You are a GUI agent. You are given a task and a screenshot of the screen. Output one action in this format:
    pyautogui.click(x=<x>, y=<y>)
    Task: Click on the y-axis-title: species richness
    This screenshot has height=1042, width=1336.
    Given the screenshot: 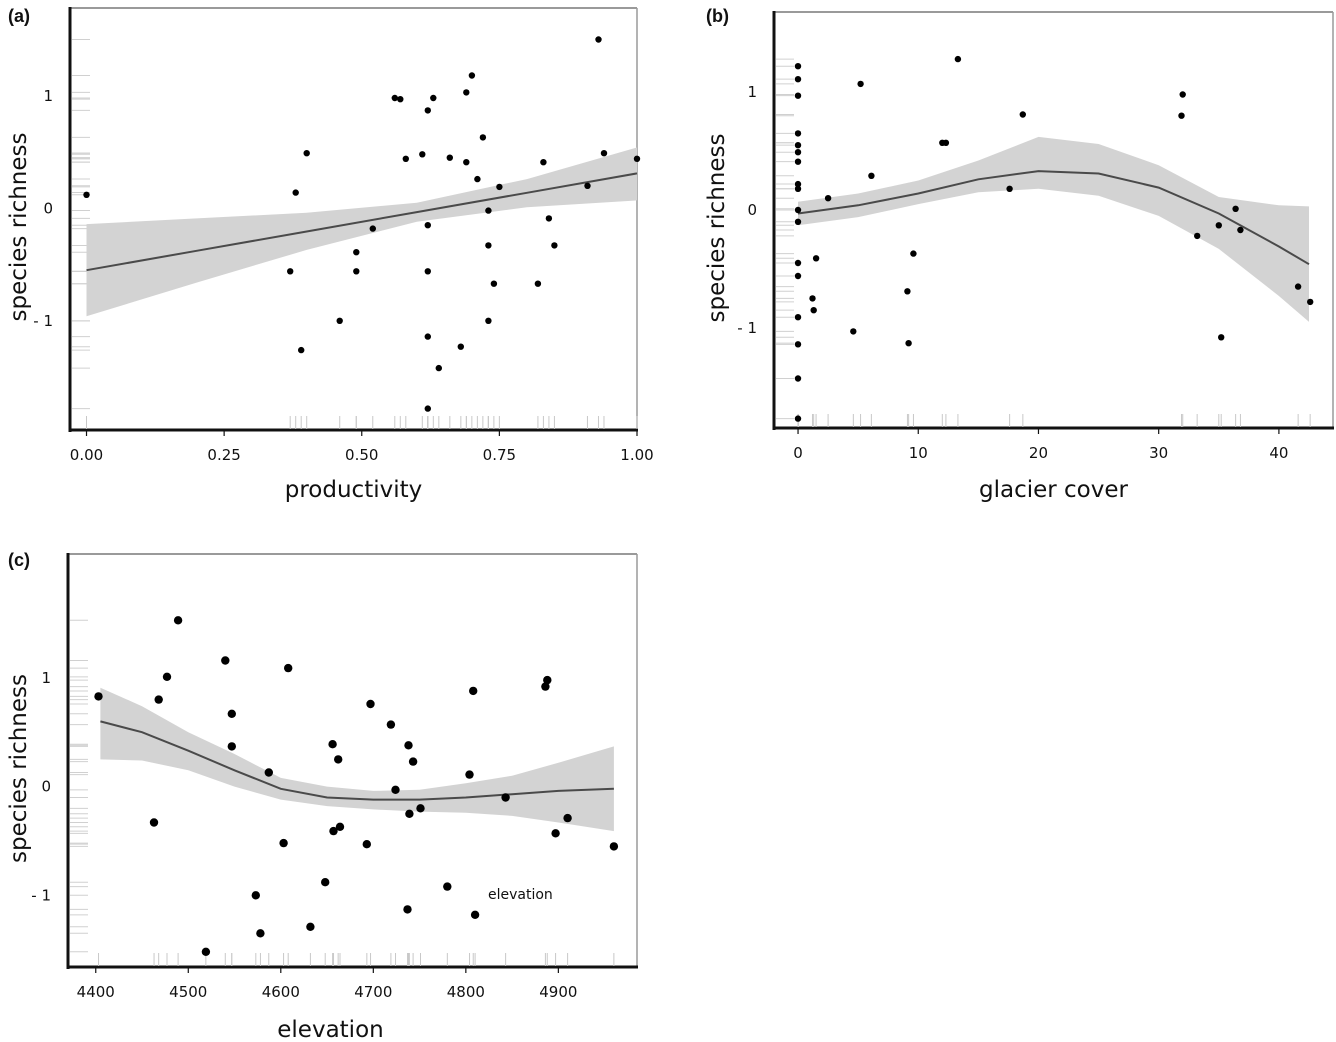 What is the action you would take?
    pyautogui.click(x=19, y=227)
    